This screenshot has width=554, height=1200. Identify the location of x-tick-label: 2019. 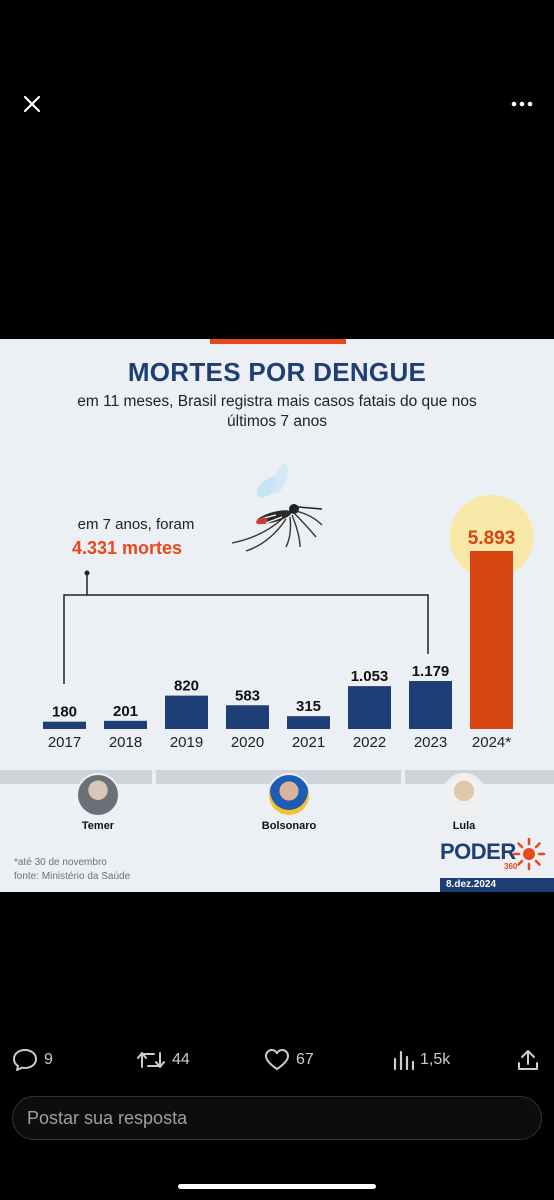
(186, 742).